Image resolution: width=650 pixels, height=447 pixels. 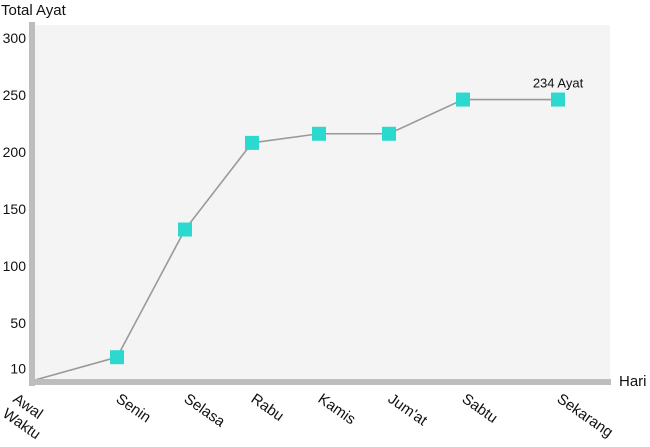 I want to click on x-tick-label: Jum'at, so click(x=408, y=409).